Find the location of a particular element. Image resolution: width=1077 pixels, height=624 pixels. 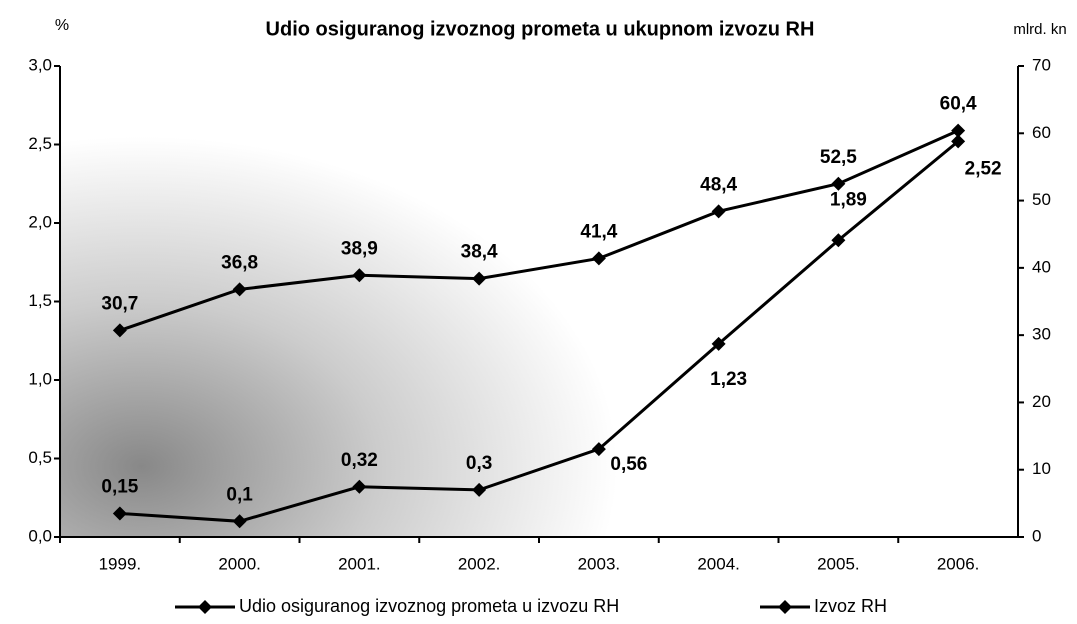

data-label: 30,7 is located at coordinates (119, 303).